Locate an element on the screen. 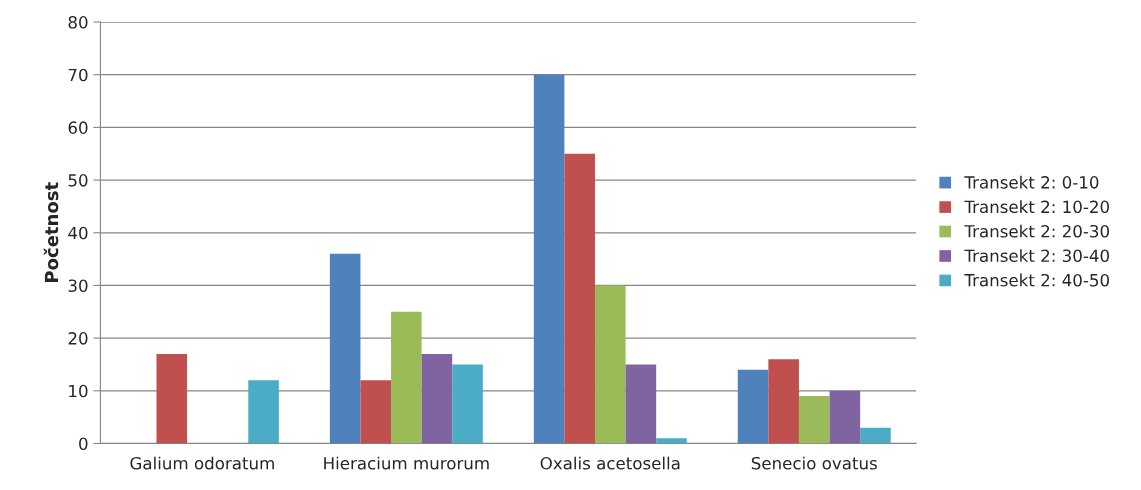 This screenshot has width=1141, height=490. x-tick-label: Oxalis acetosella is located at coordinates (610, 463).